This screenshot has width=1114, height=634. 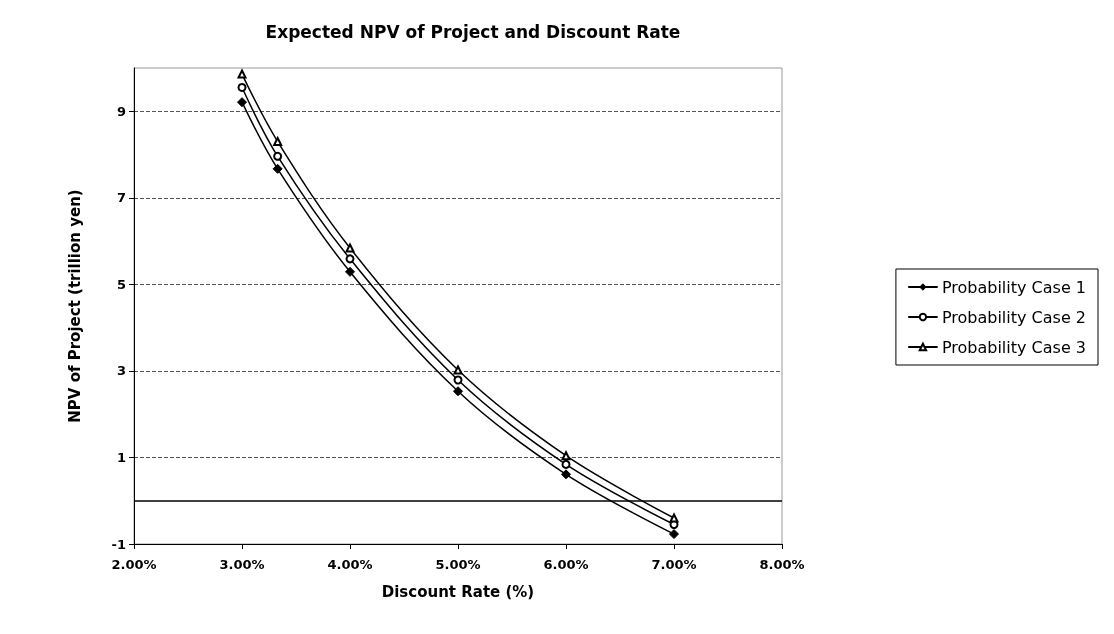 I want to click on x-tick-label: 4.00%, so click(x=350, y=564).